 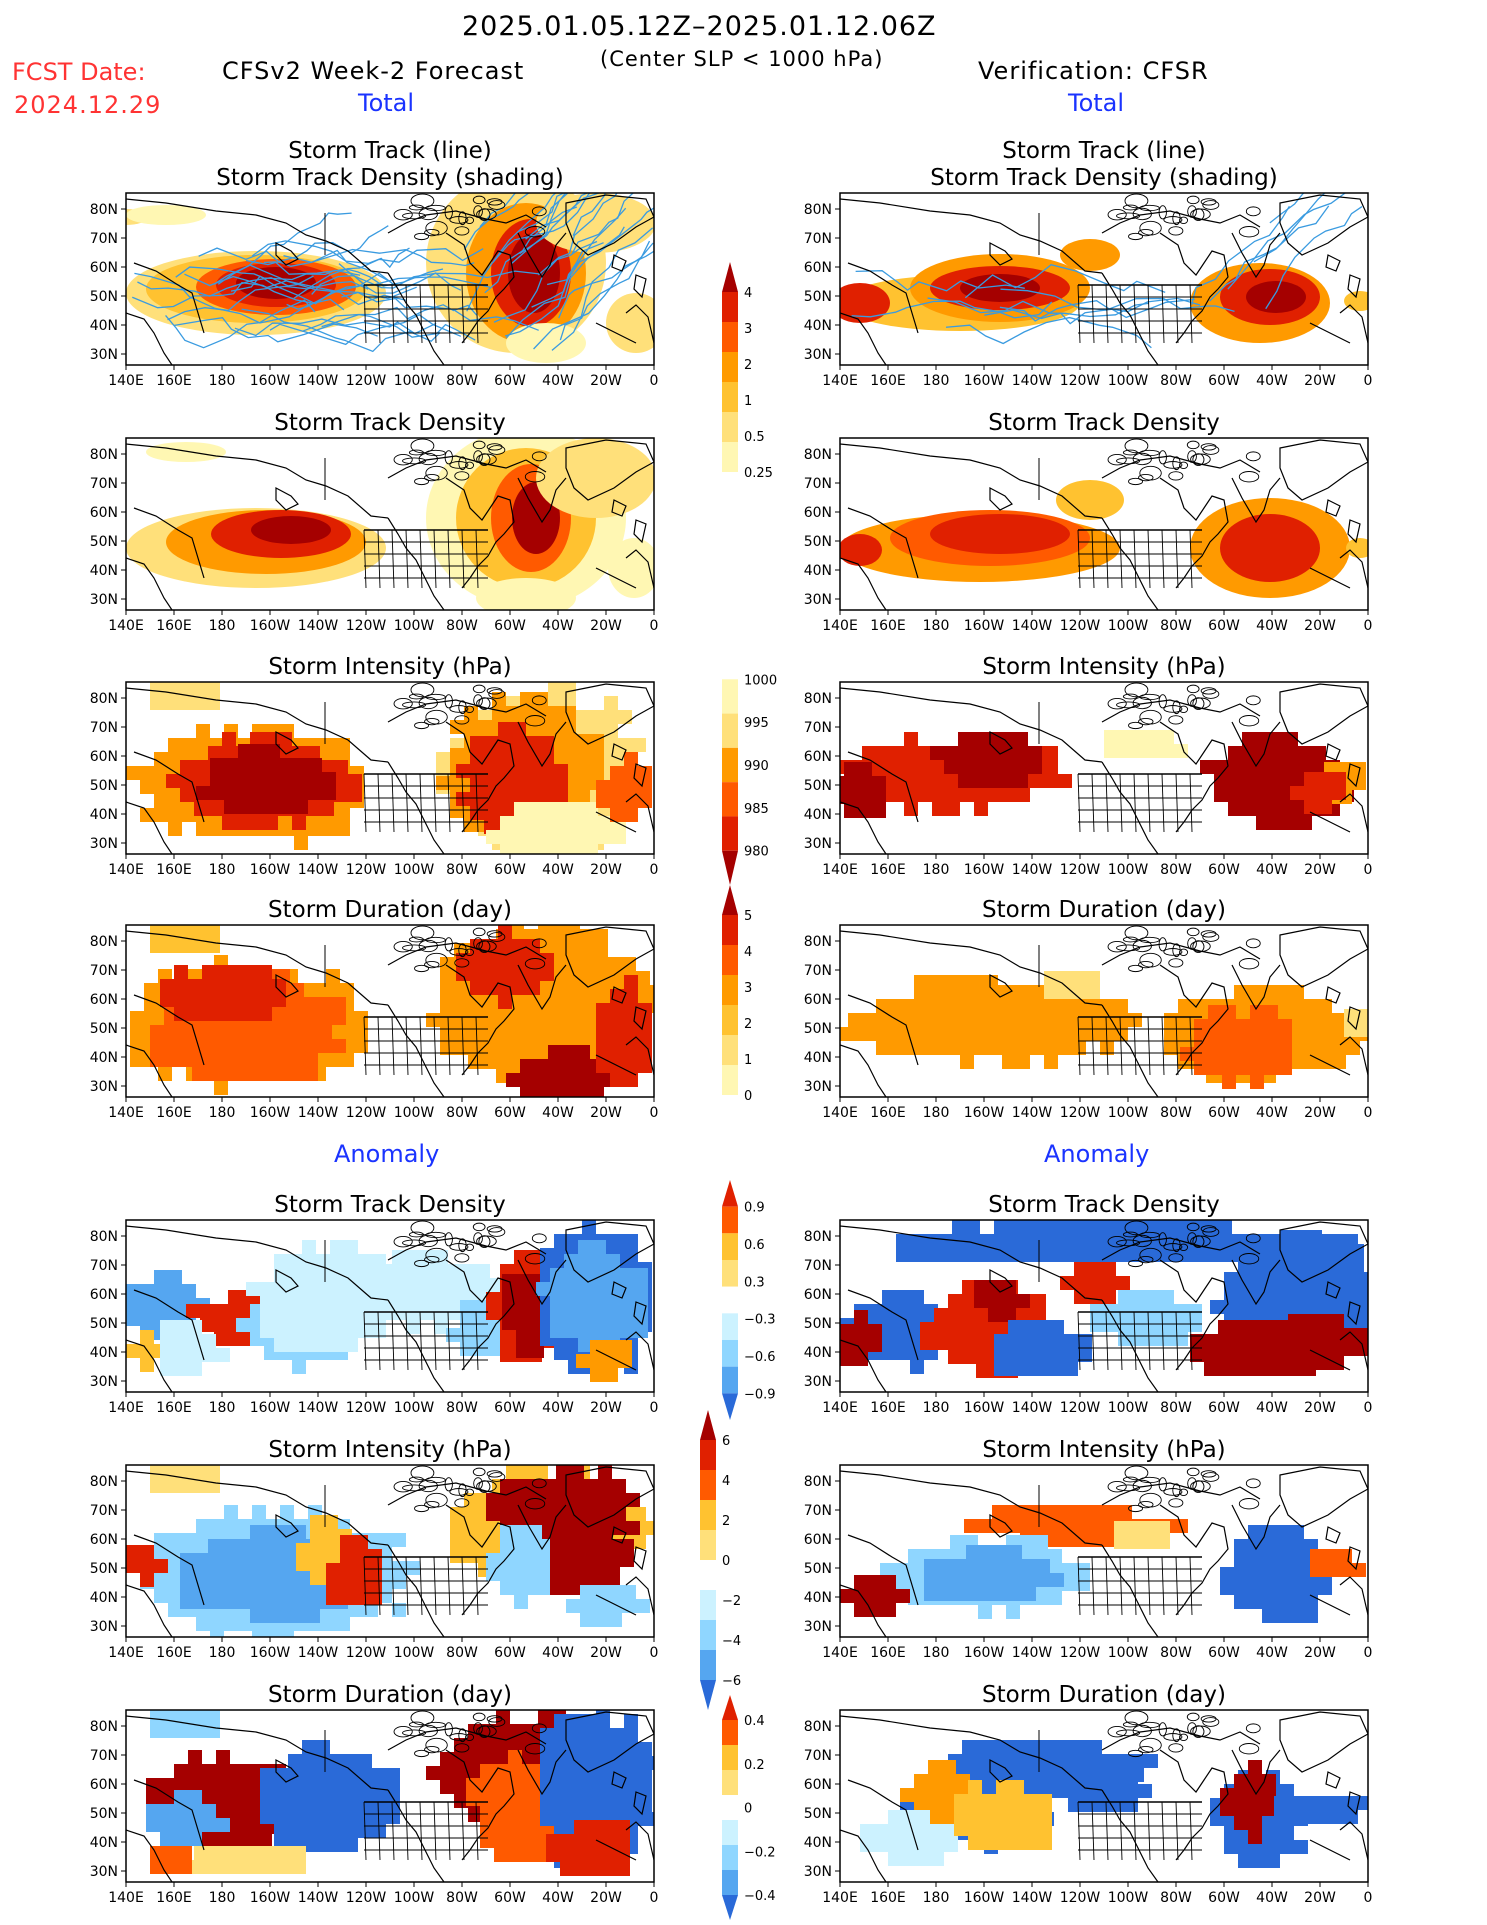 What do you see at coordinates (756, 809) in the screenshot?
I see `colorbar-label: 985` at bounding box center [756, 809].